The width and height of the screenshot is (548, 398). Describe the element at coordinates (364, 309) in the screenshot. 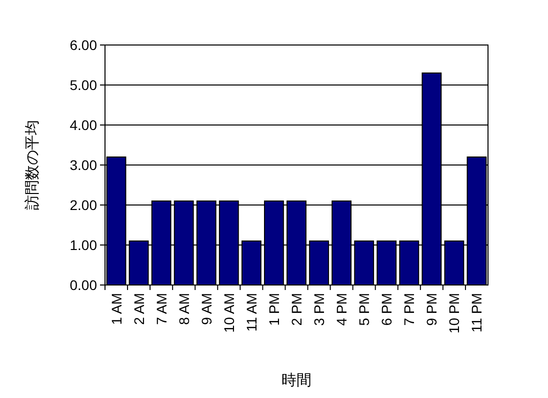

I see `x-tick-label: 5 PM` at that location.